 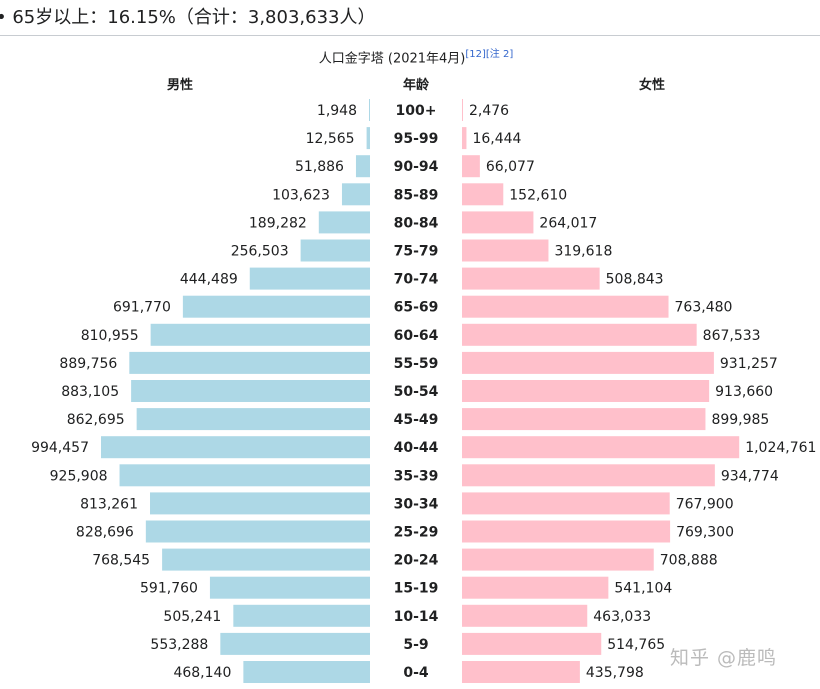 I want to click on age-label: 20-24, so click(x=416, y=561).